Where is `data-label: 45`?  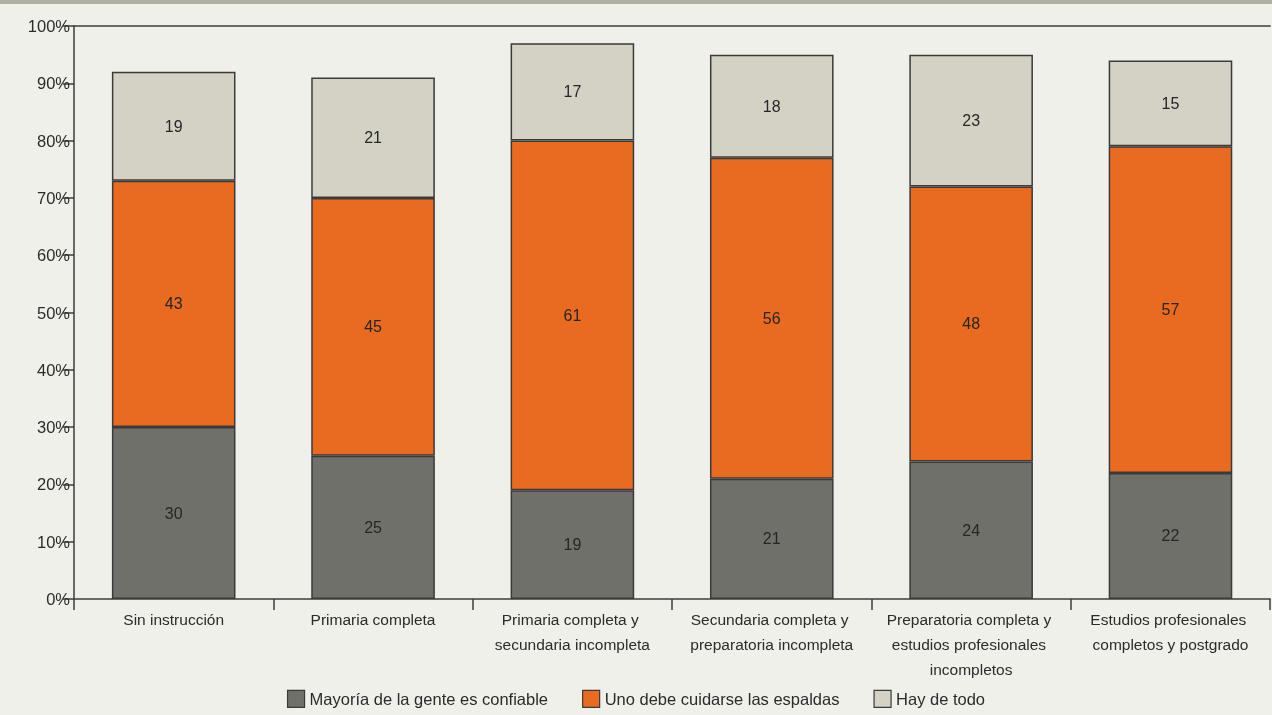 data-label: 45 is located at coordinates (373, 327).